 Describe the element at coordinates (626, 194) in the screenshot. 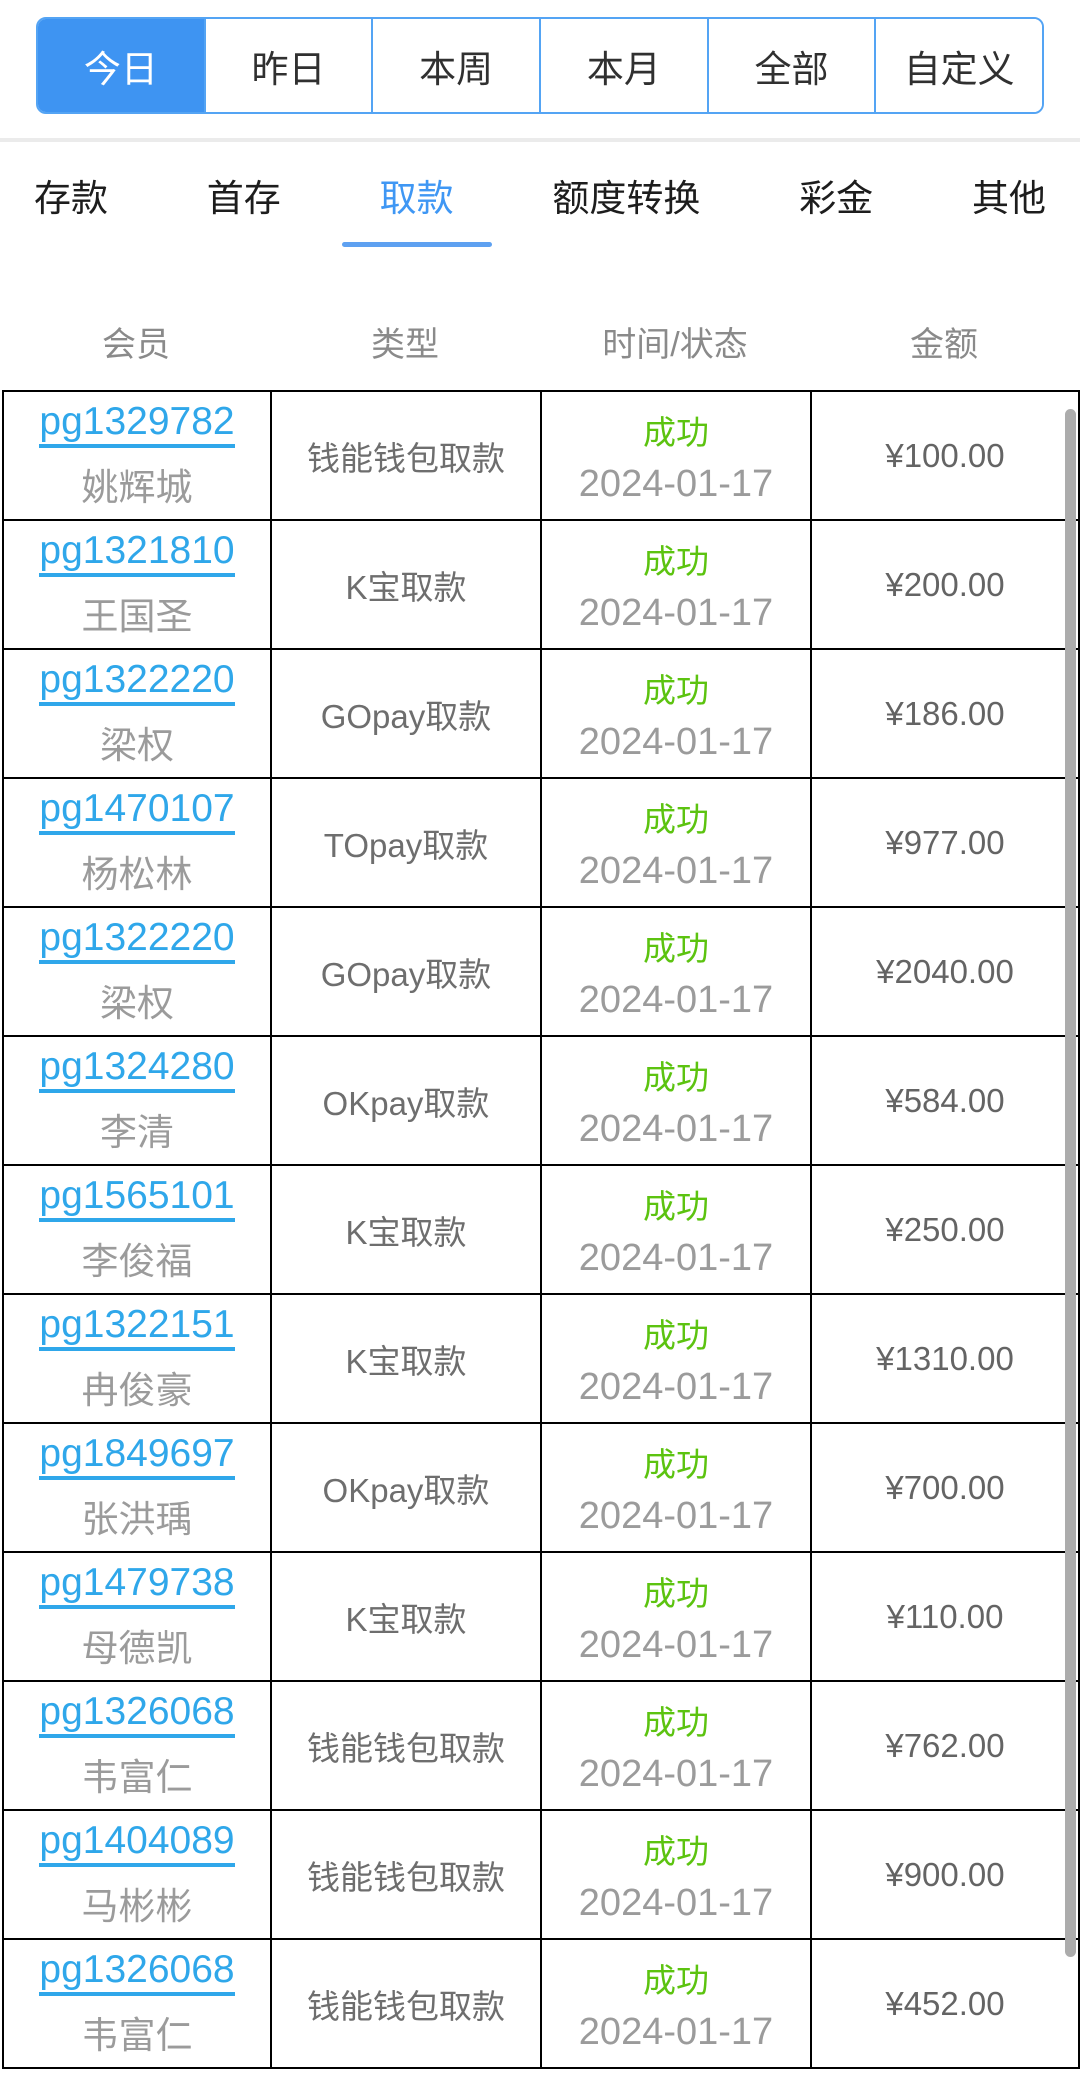

I see `type-tab-4: 额度转换` at that location.